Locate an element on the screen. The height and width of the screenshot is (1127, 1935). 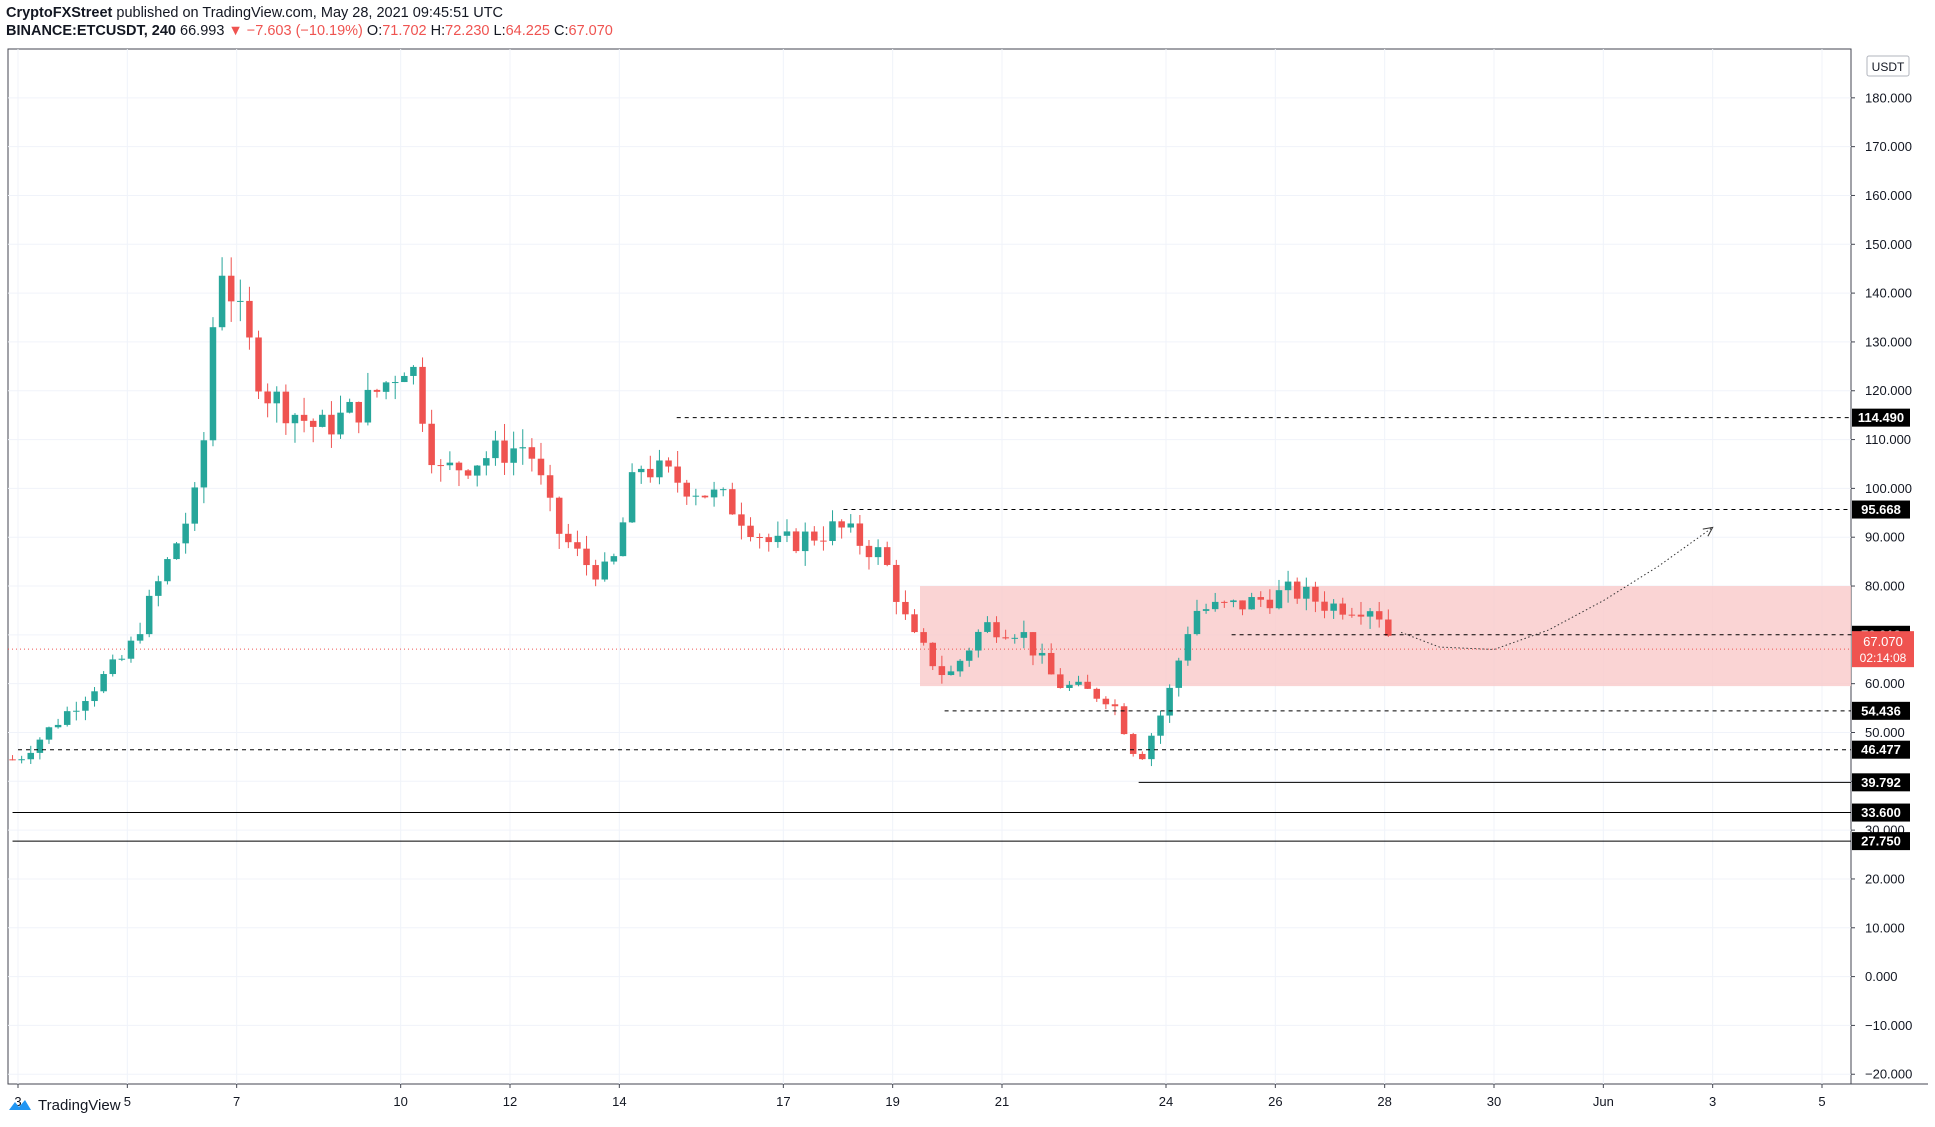
x-tick-label: Jun is located at coordinates (1603, 1101).